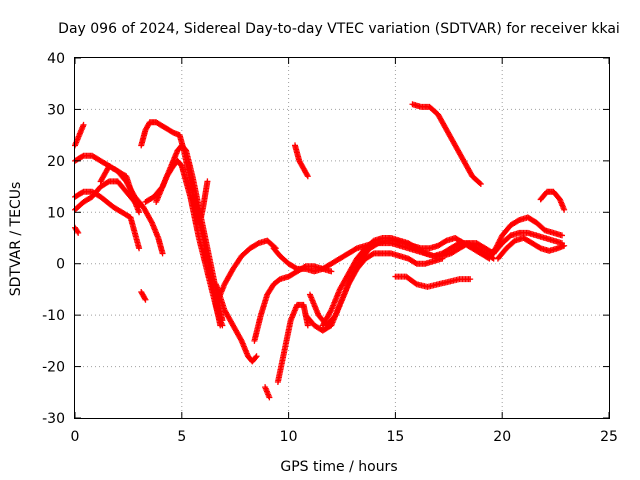 The width and height of the screenshot is (640, 480). What do you see at coordinates (16, 239) in the screenshot?
I see `y-axis-label: SDTVAR / TECUs` at bounding box center [16, 239].